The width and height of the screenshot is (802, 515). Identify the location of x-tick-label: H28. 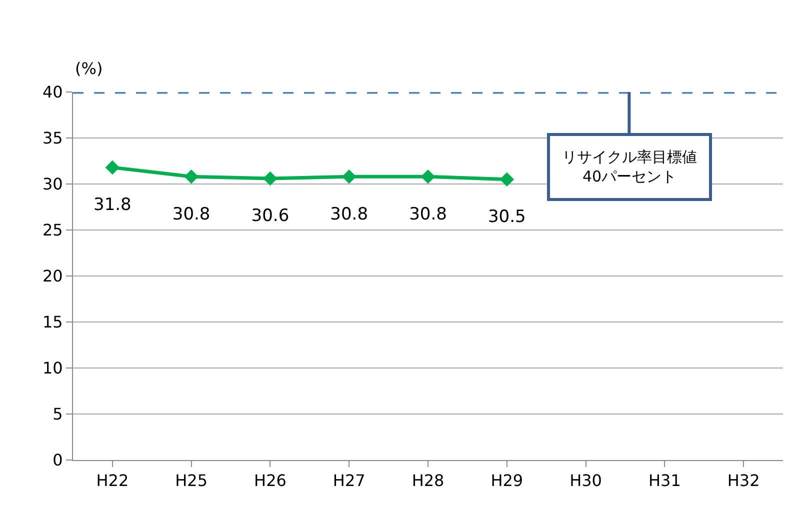
(428, 480).